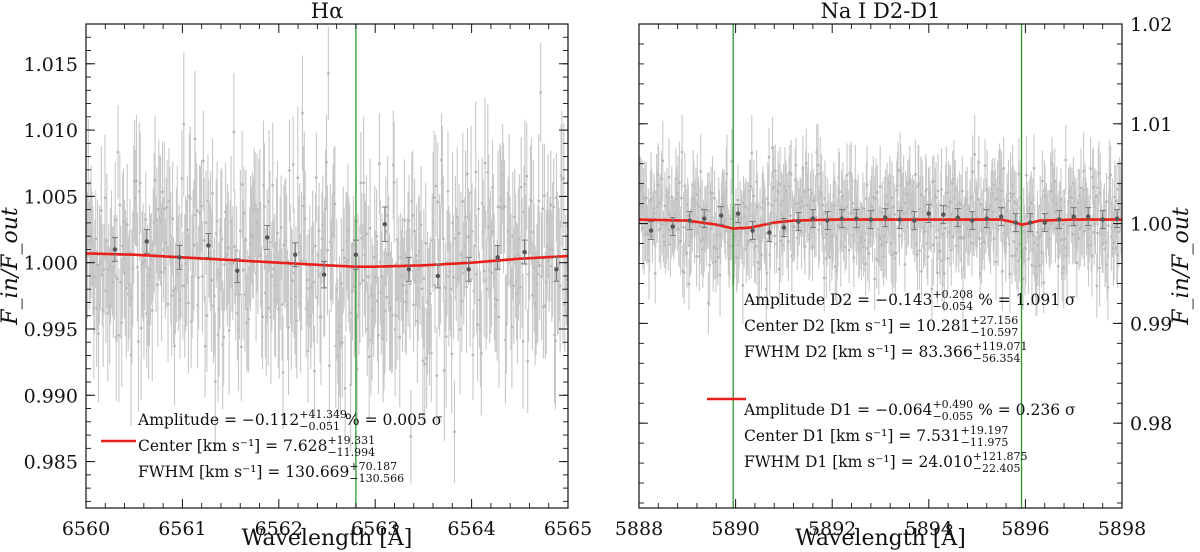 The width and height of the screenshot is (1200, 552). I want to click on x-tick-label: 5898, so click(1122, 529).